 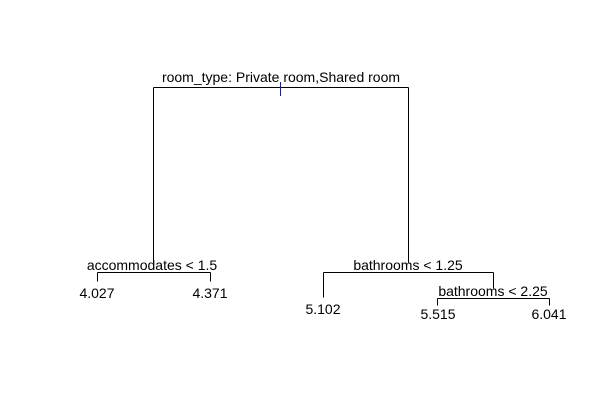 I want to click on leaf-value: 4.371, so click(x=209, y=293).